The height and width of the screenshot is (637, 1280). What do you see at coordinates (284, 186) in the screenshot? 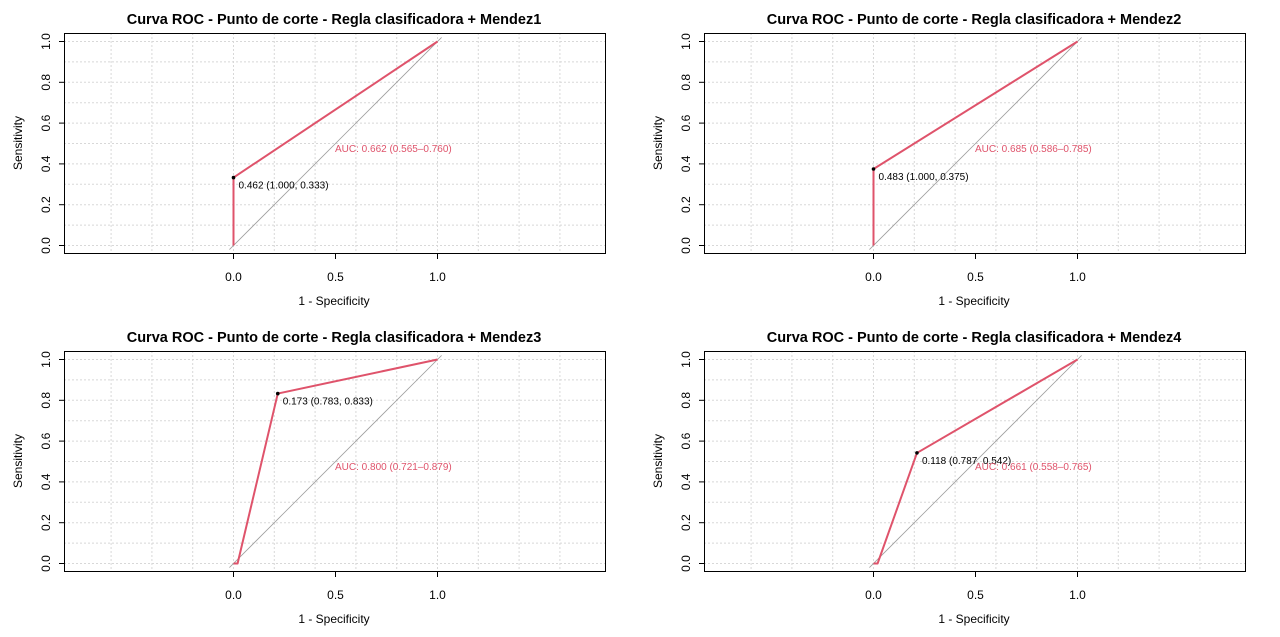
I see `threshold-label: 0.462 (1.000, 0.333)` at bounding box center [284, 186].